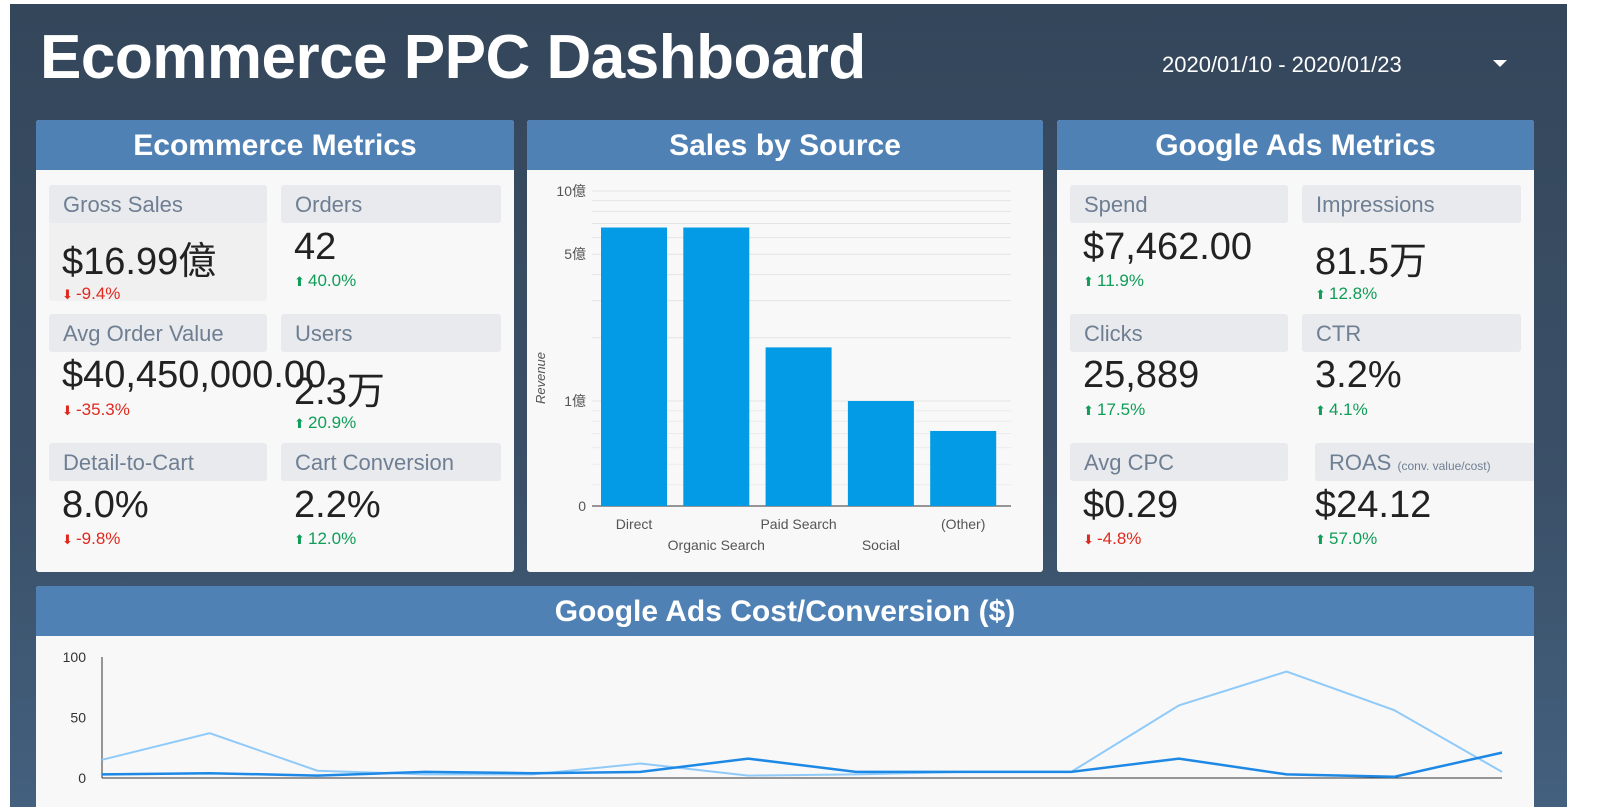  What do you see at coordinates (1179, 204) in the screenshot?
I see `metric-label-spend: Spend` at bounding box center [1179, 204].